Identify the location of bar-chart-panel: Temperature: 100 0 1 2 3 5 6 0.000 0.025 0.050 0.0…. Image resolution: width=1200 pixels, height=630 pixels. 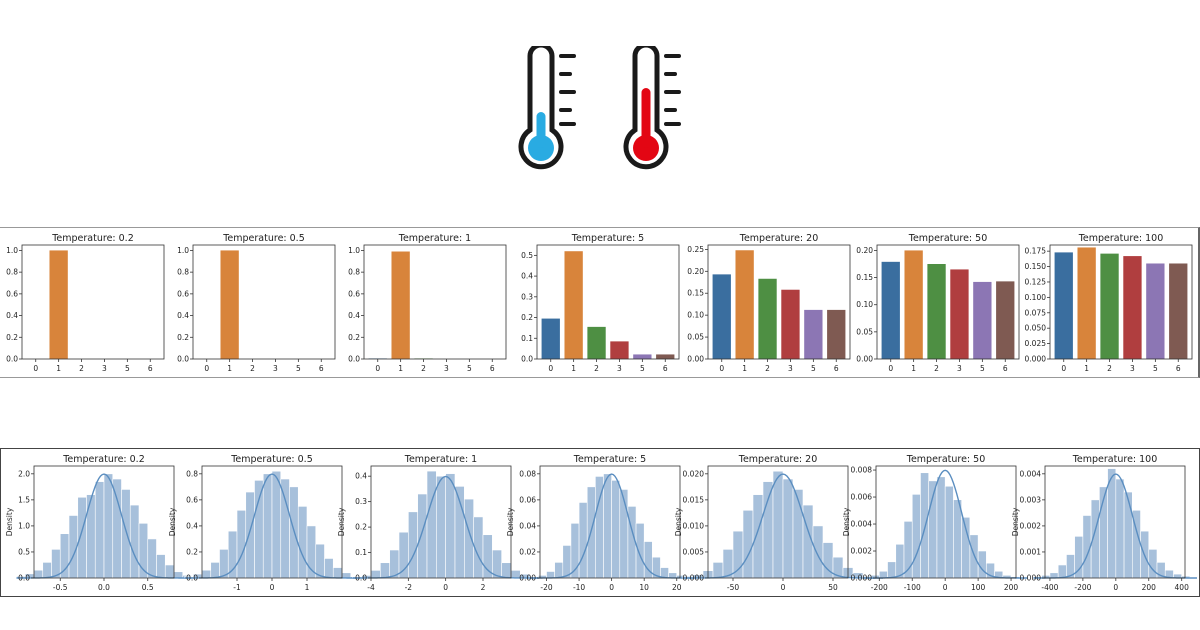
(1109, 303).